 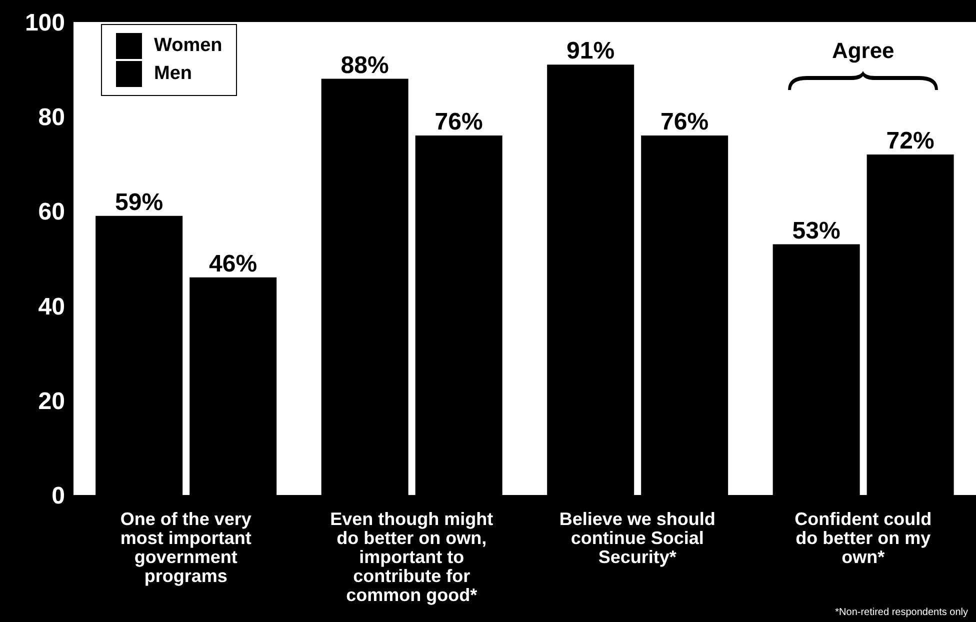 I want to click on y-tick-label: 60, so click(x=51, y=212).